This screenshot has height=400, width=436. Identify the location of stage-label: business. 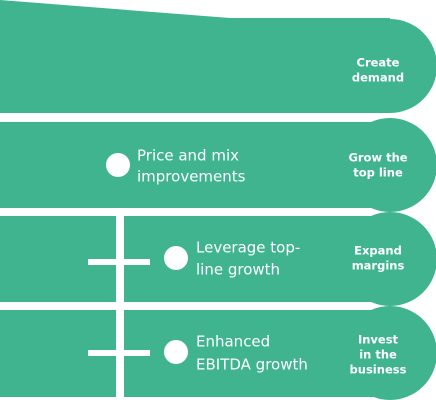
(378, 370).